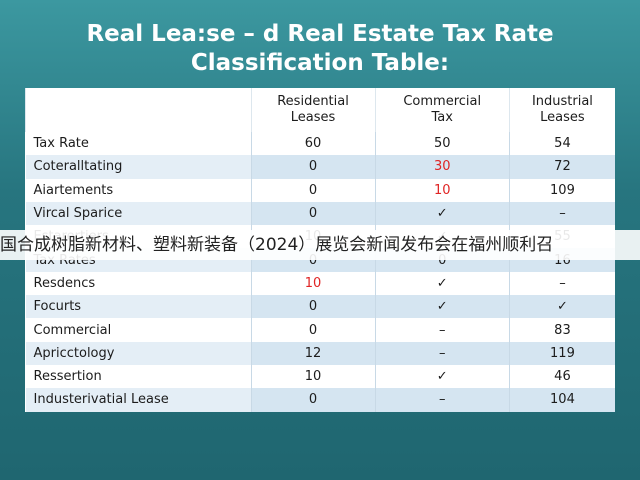  Describe the element at coordinates (561, 167) in the screenshot. I see `table-cell: 72` at that location.